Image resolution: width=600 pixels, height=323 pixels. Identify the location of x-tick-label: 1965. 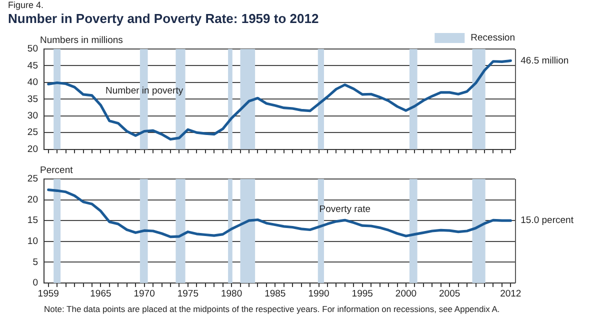
(101, 294).